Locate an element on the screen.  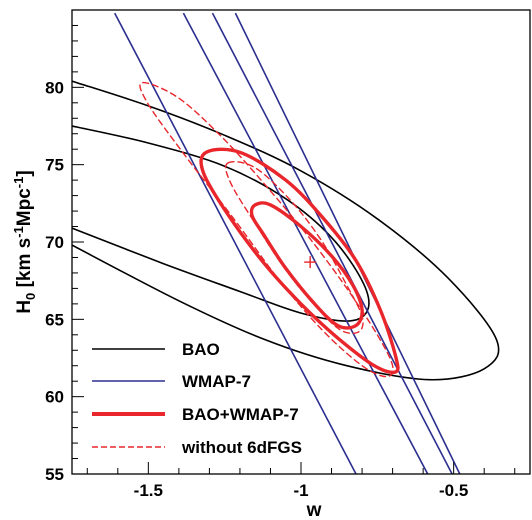
svg-text: H0 [km s-1Mpc-1] is located at coordinates (24, 241).